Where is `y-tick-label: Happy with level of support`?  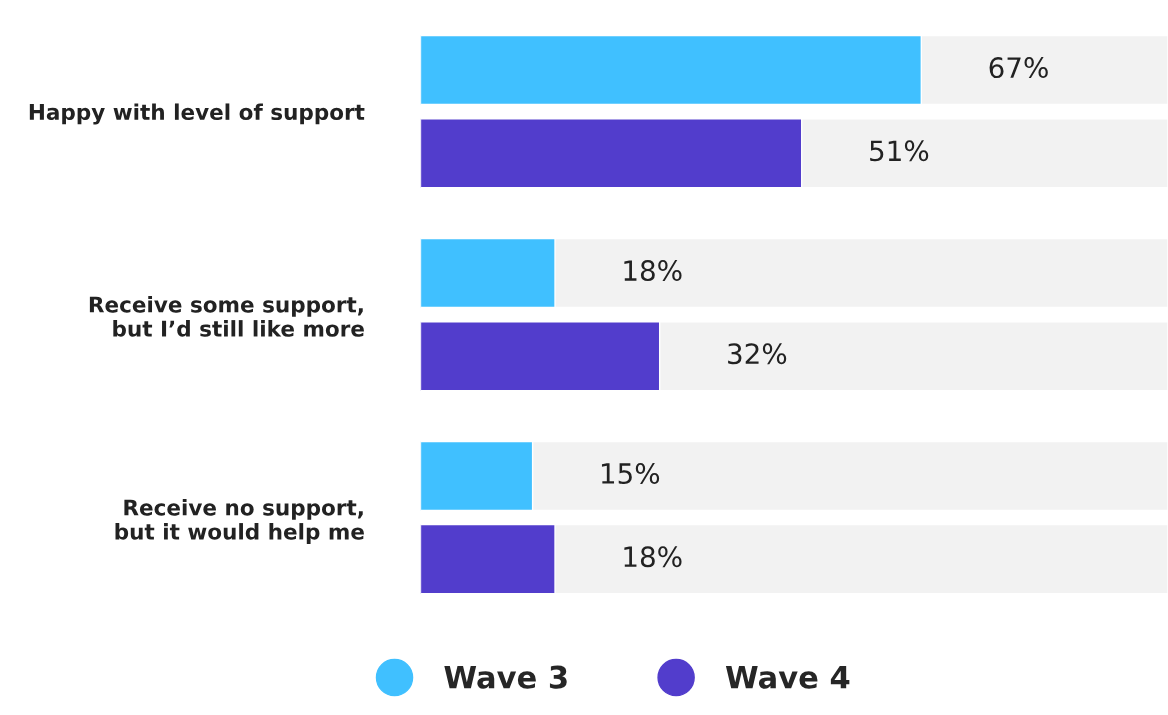 y-tick-label: Happy with level of support is located at coordinates (197, 114).